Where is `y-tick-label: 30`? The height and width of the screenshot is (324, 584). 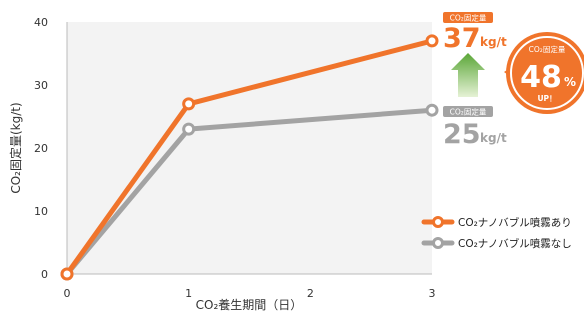
y-tick-label: 30 is located at coordinates (41, 85).